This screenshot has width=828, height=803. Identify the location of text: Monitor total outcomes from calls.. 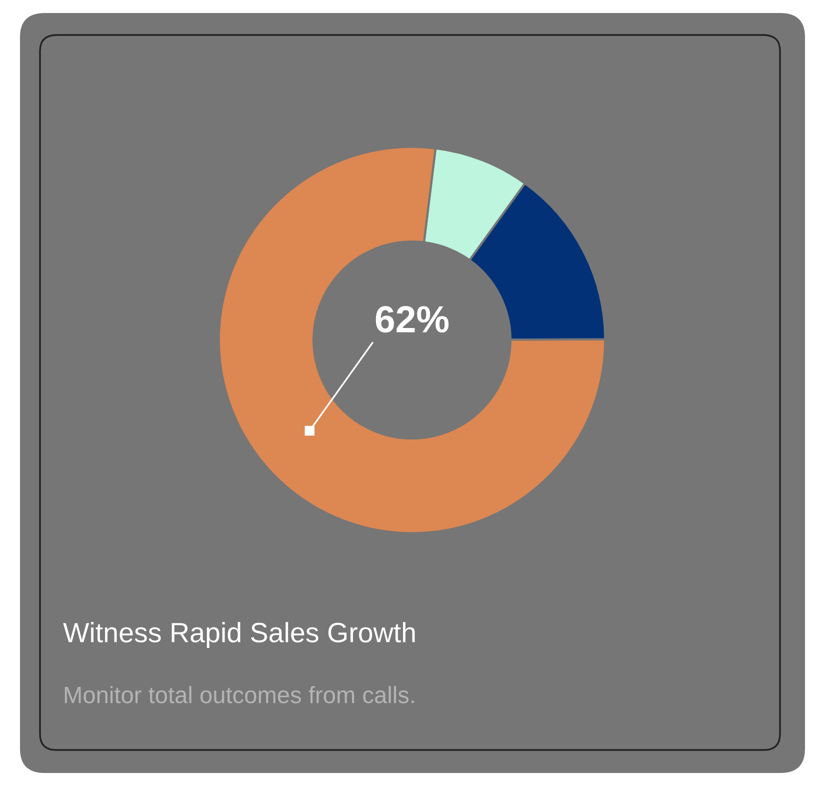
(239, 695).